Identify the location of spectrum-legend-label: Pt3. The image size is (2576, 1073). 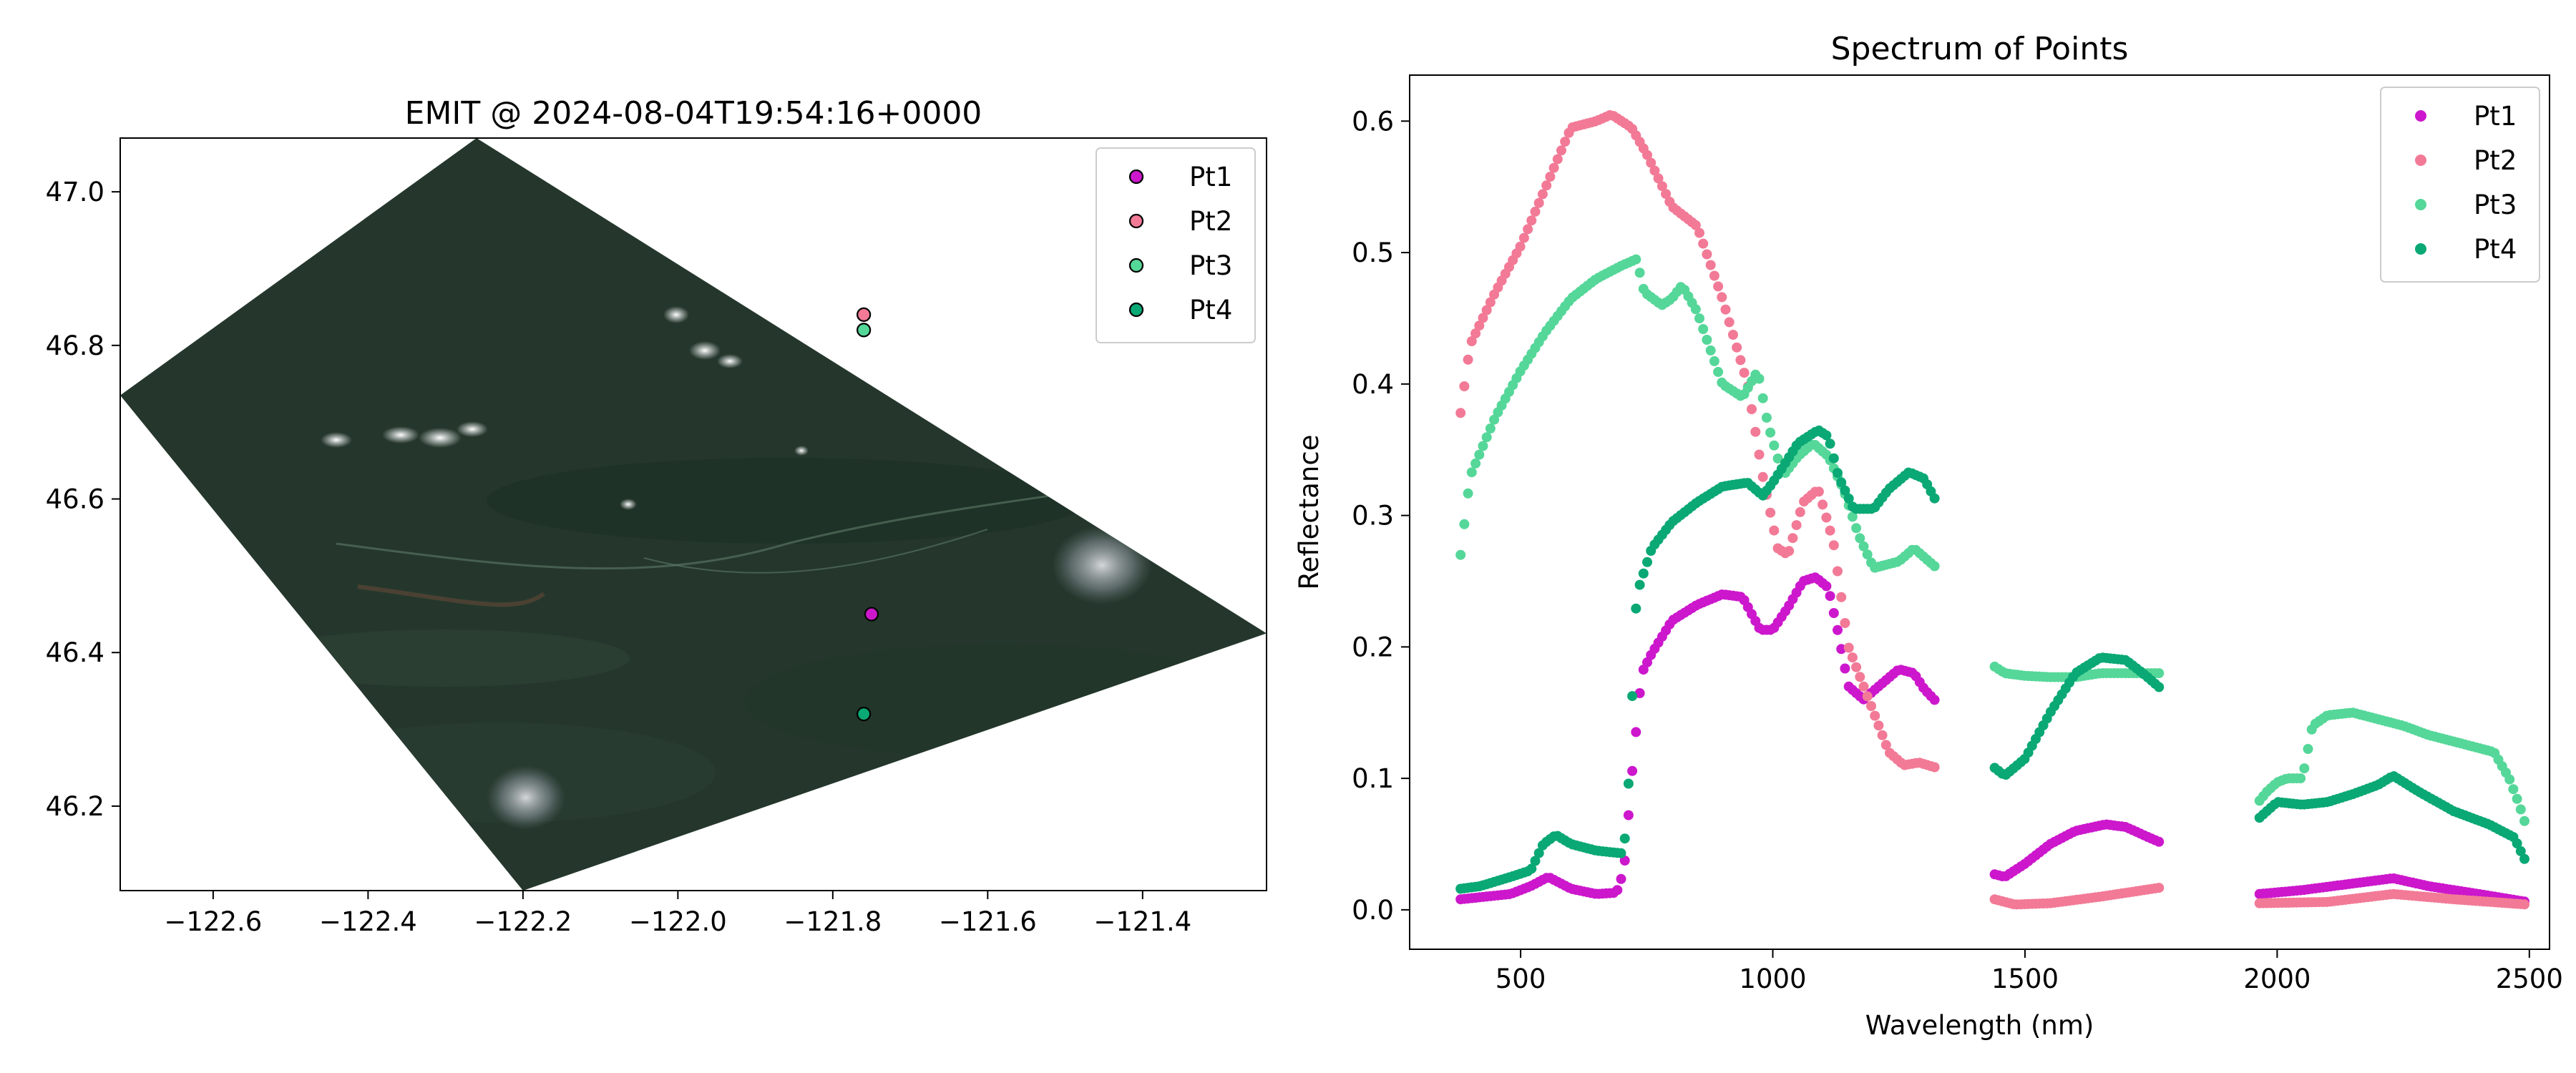
(2495, 205).